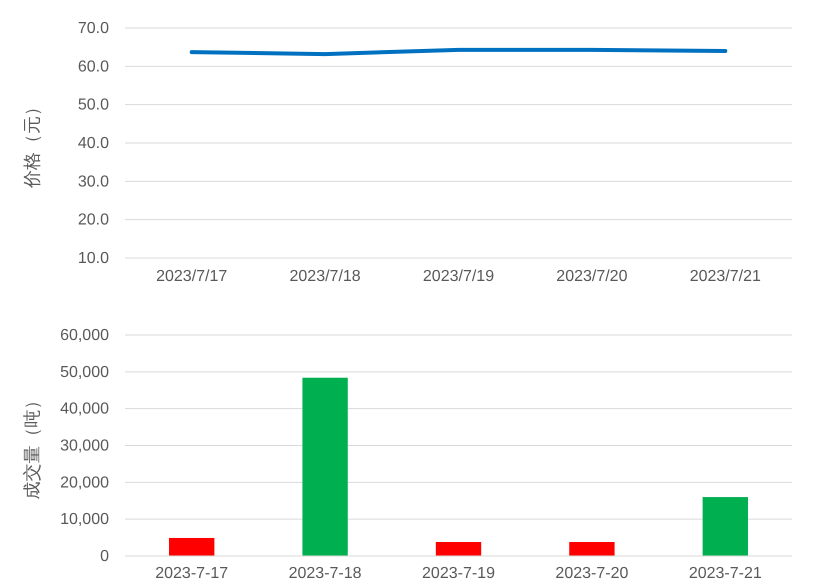  I want to click on x-tick-label: 2023-7-18, so click(325, 573).